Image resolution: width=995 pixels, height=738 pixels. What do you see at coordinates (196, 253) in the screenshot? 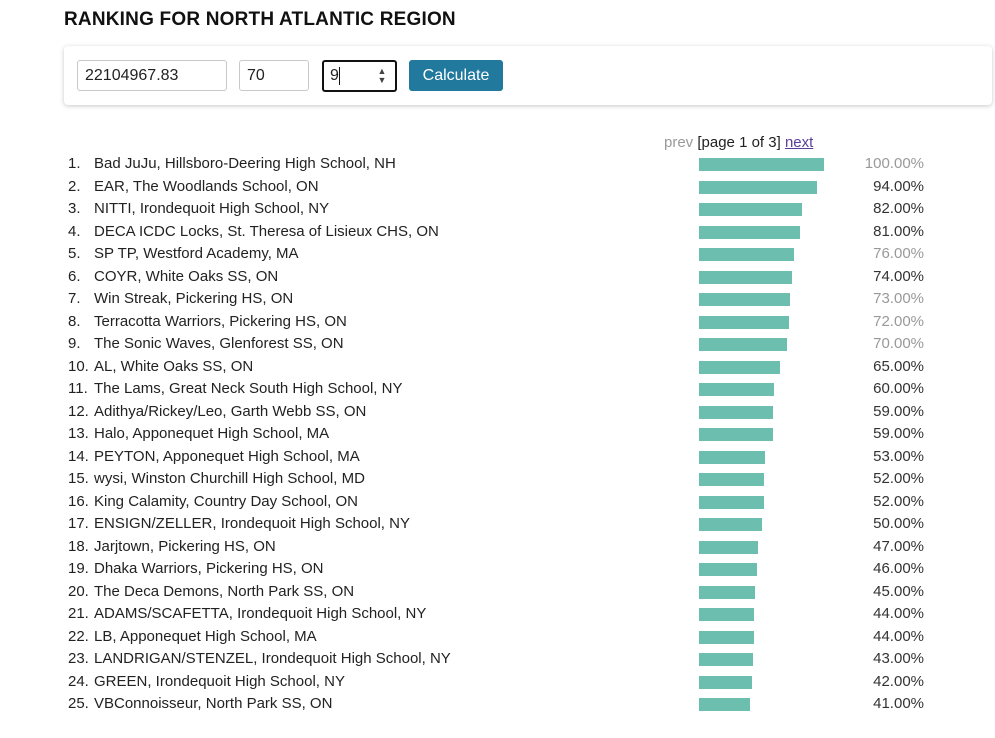
I see `team-name: SP TP, Westford Academy, MA` at bounding box center [196, 253].